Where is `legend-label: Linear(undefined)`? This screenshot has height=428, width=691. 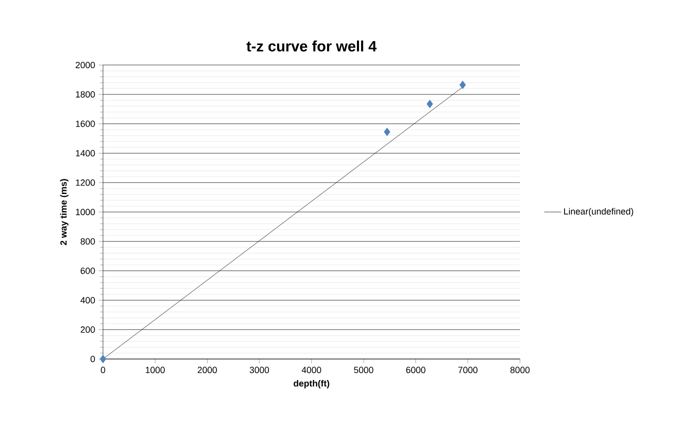
legend-label: Linear(undefined) is located at coordinates (599, 212).